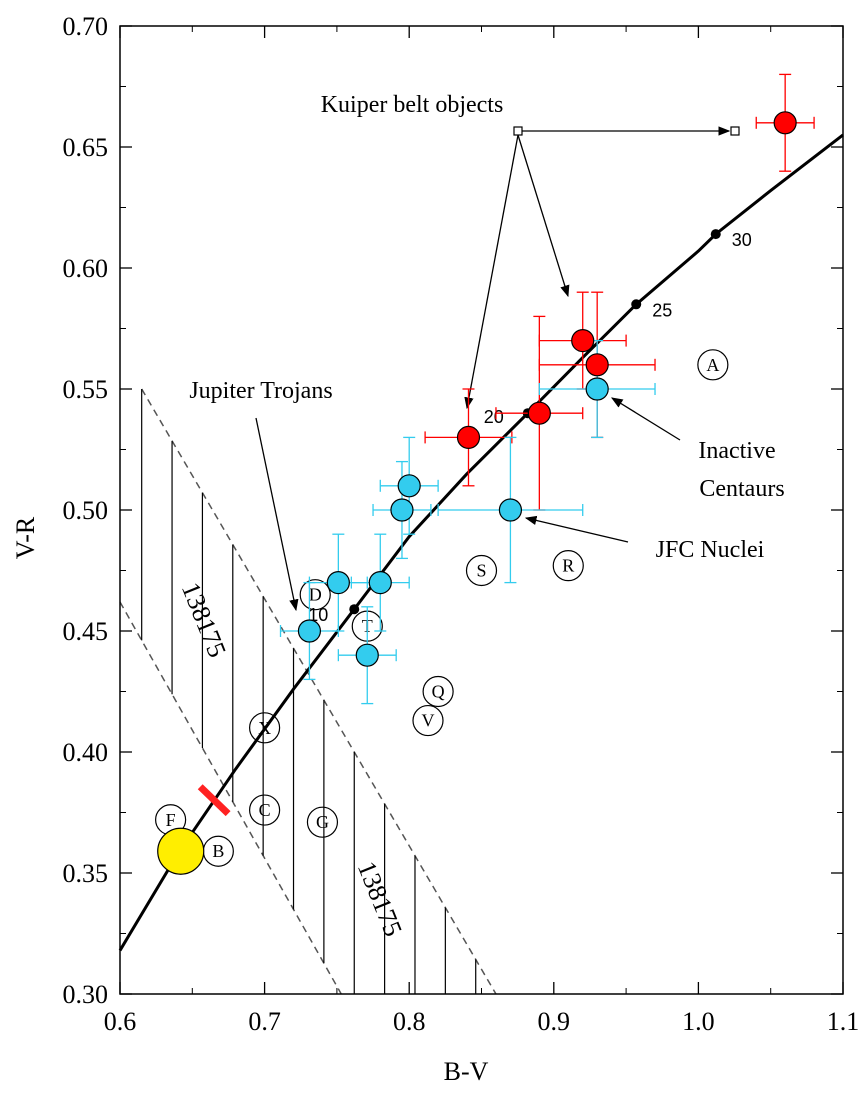 The width and height of the screenshot is (862, 1094). Describe the element at coordinates (86, 752) in the screenshot. I see `y-tick-label: 0.40` at that location.